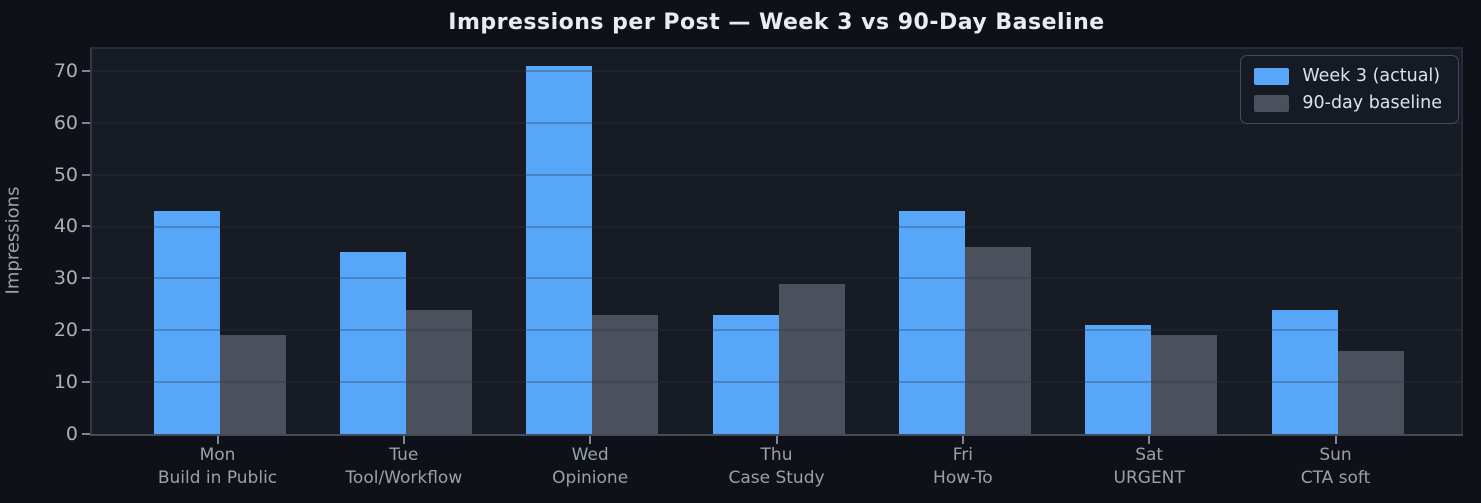 The width and height of the screenshot is (1481, 503). What do you see at coordinates (1335, 440) in the screenshot?
I see `x-tick-mark-sun` at bounding box center [1335, 440].